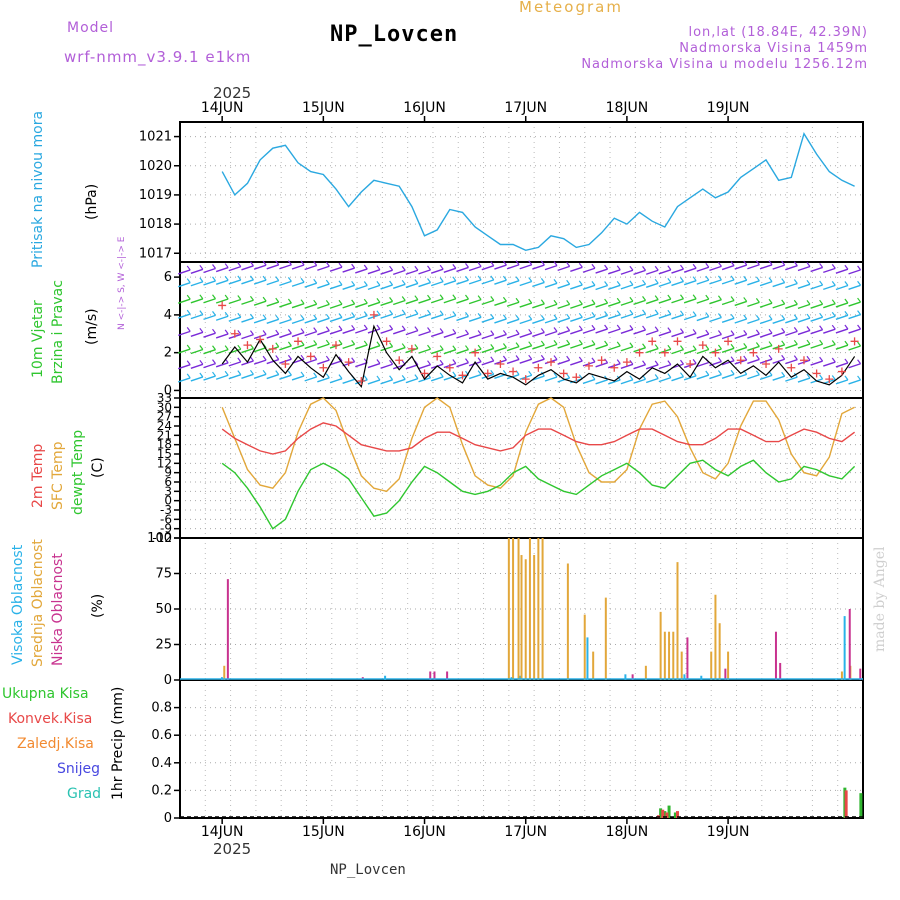 This screenshot has width=900, height=900. What do you see at coordinates (164, 454) in the screenshot?
I see `ytick-label: 15` at bounding box center [164, 454].